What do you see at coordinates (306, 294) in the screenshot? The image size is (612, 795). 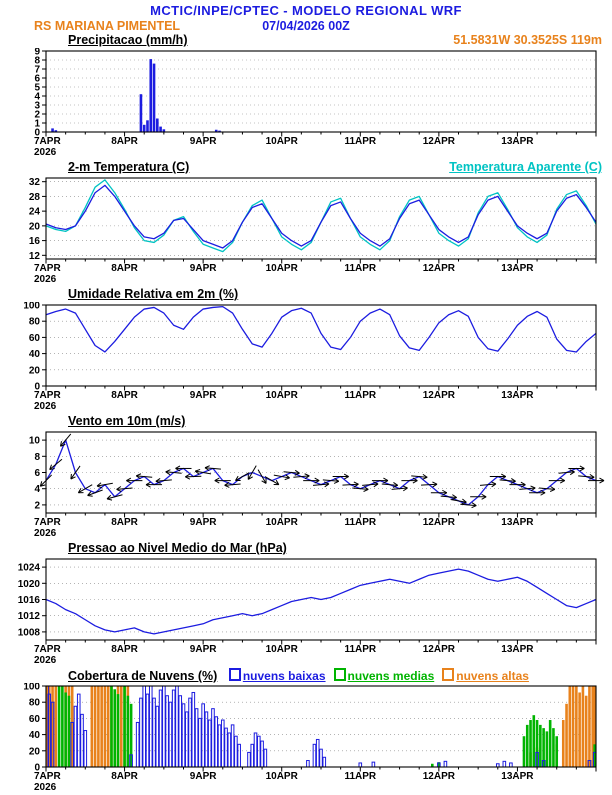 I see `panel-humidity-head: Umidade Relativa em 2m (%)` at bounding box center [306, 294].